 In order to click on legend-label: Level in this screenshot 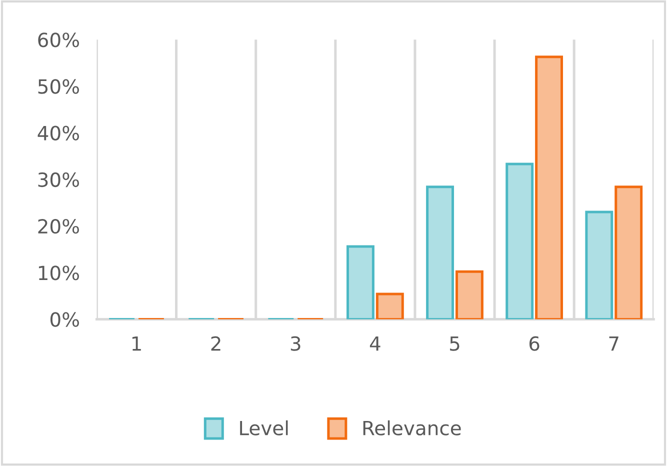, I will do `click(264, 428)`.